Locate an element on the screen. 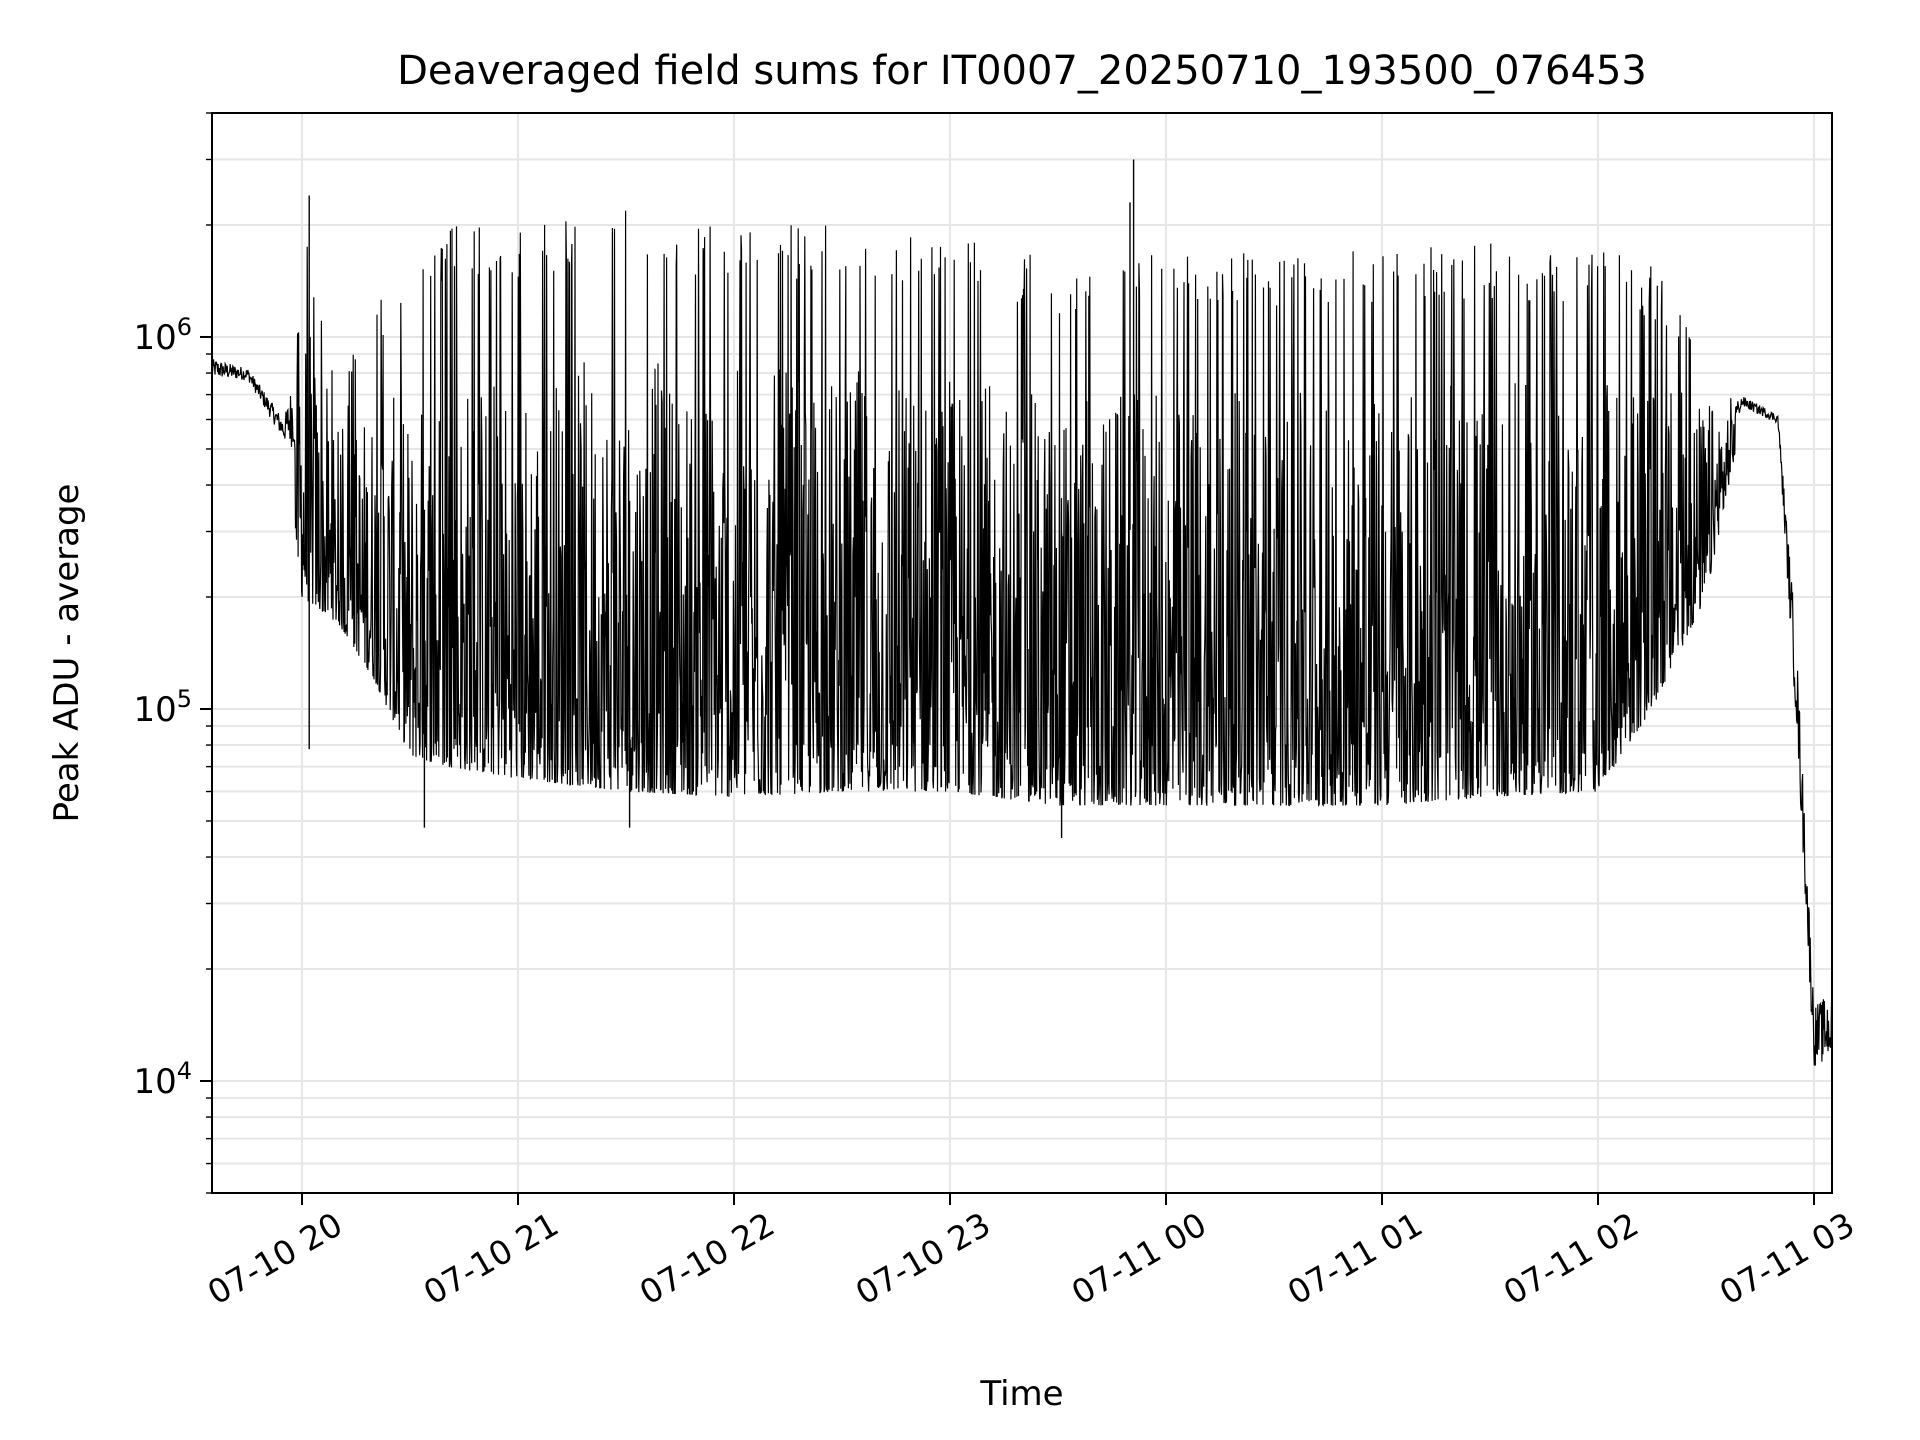  y-tick-label: 10⁴ is located at coordinates (162, 1079).